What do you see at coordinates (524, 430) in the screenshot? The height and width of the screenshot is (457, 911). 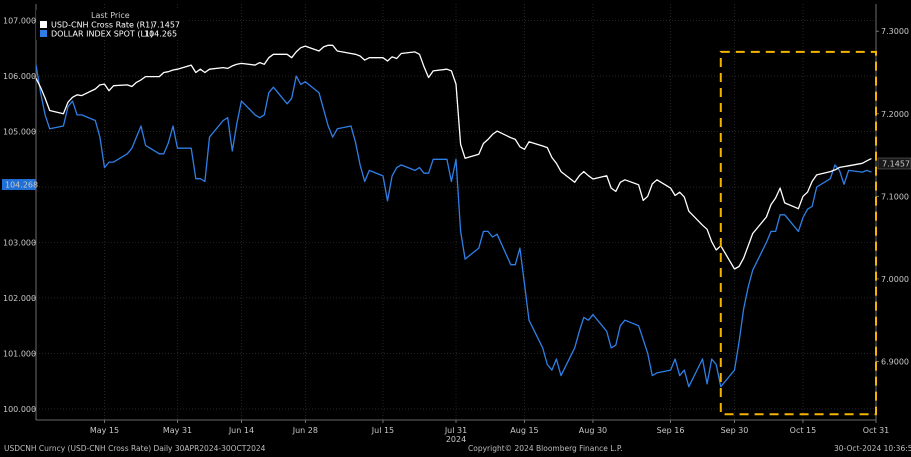 I see `x-tick-label: Aug 15` at bounding box center [524, 430].